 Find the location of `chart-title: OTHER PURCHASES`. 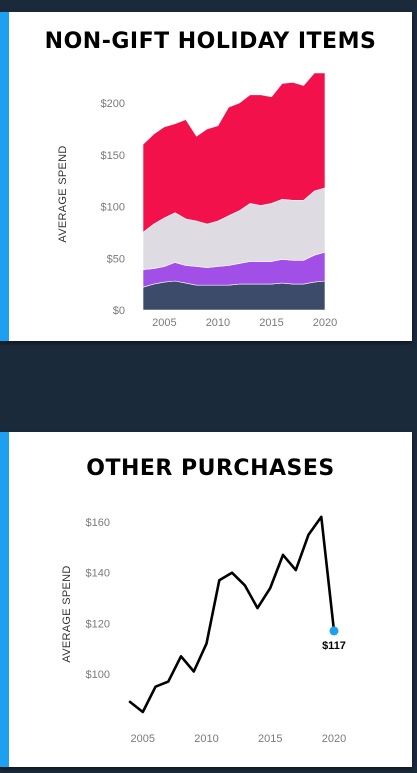

chart-title: OTHER PURCHASES is located at coordinates (210, 468).